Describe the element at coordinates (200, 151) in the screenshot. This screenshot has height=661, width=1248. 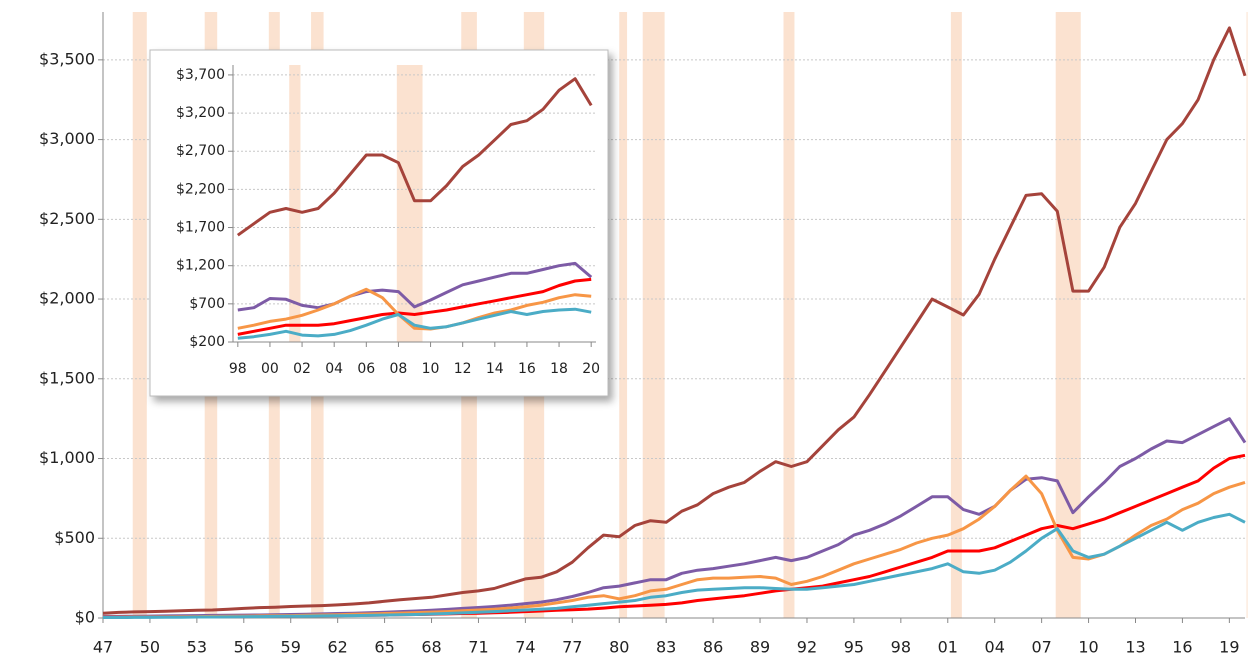
I see `y-tick-label: $2,700` at that location.